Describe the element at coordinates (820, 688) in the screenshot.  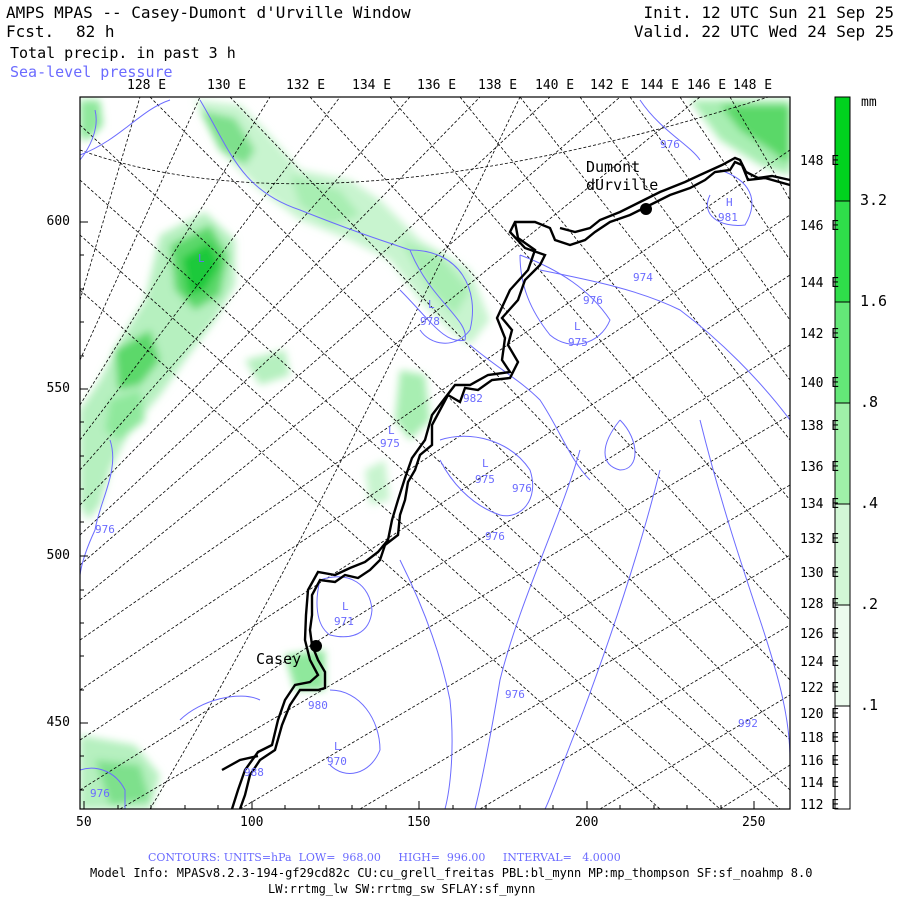
I see `right-longitude-label: 122 E` at that location.